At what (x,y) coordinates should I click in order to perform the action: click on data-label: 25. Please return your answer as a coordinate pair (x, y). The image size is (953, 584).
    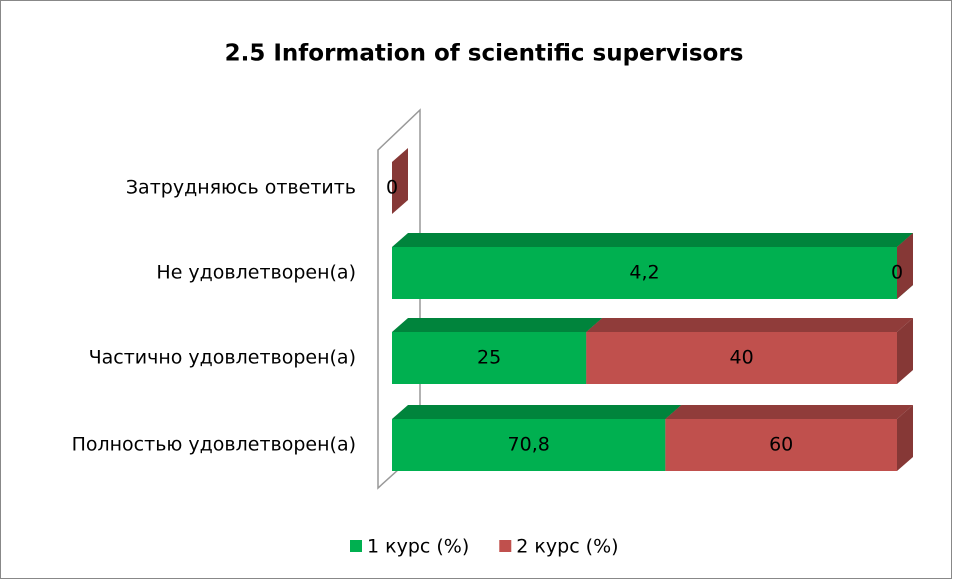
    Looking at the image, I should click on (489, 358).